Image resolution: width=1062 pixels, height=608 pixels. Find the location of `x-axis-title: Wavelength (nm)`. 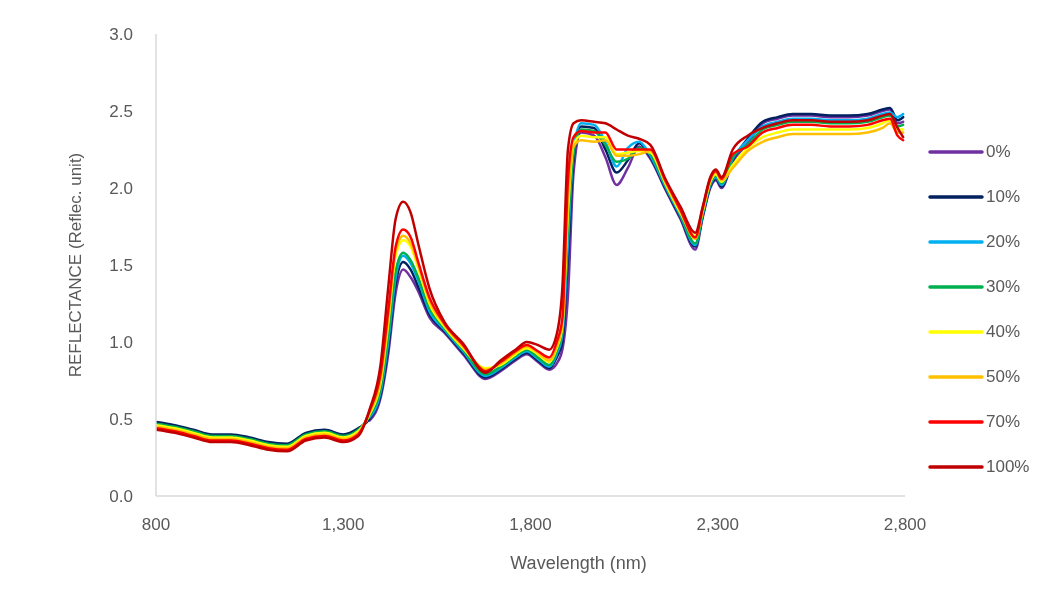

x-axis-title: Wavelength (nm) is located at coordinates (578, 563).